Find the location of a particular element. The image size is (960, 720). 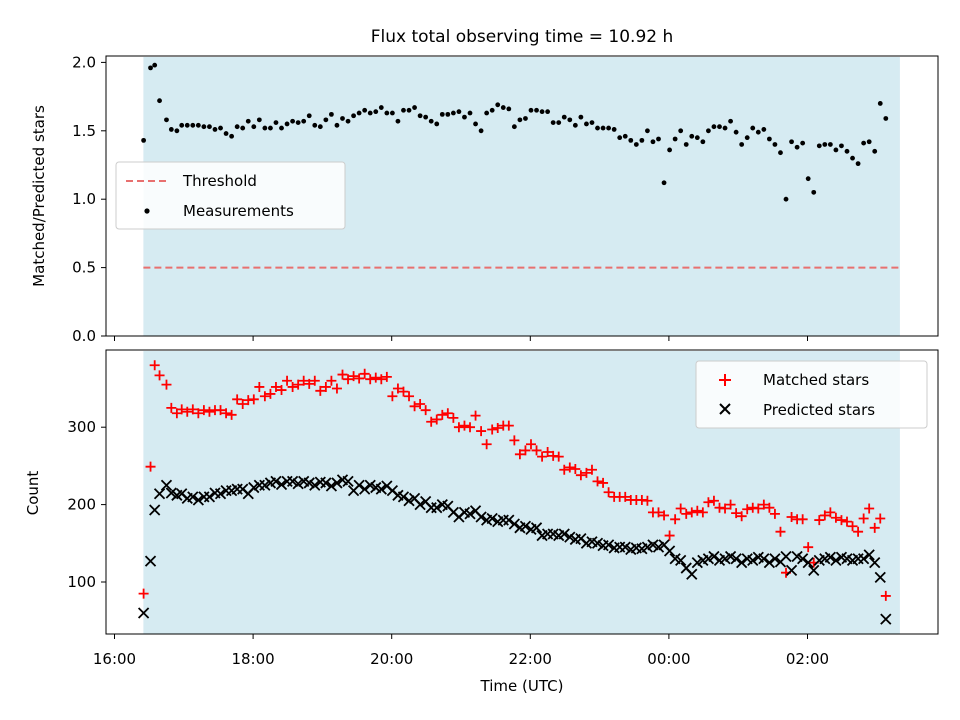

legend-measurements-swatch is located at coordinates (147, 211).